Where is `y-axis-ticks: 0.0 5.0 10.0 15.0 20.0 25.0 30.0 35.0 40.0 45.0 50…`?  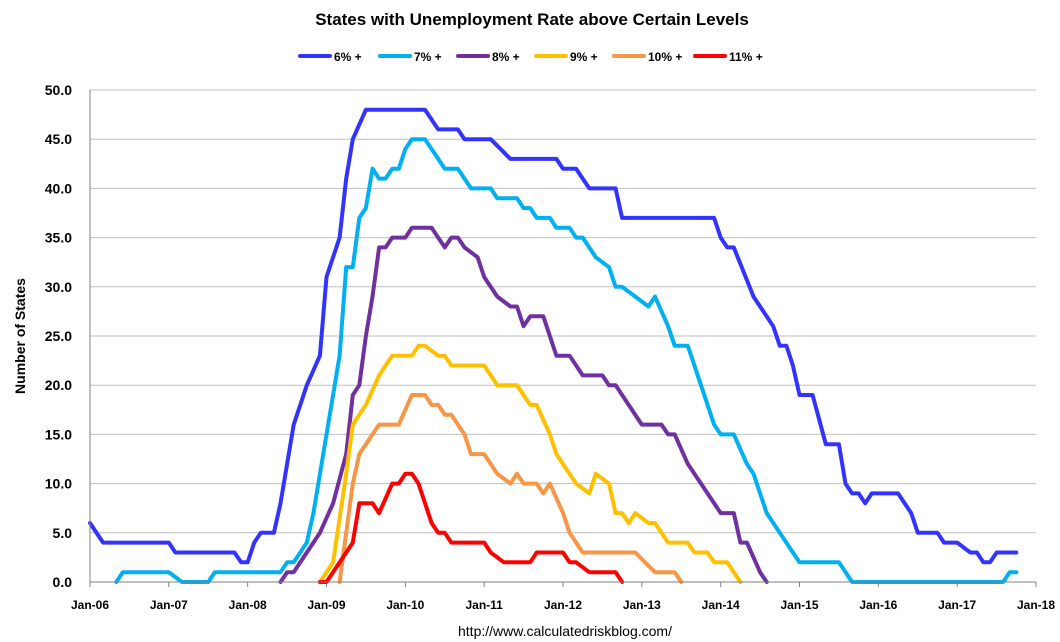
y-axis-ticks: 0.0 5.0 10.0 15.0 20.0 25.0 30.0 35.0 40.0 45.0 50… is located at coordinates (58, 336).